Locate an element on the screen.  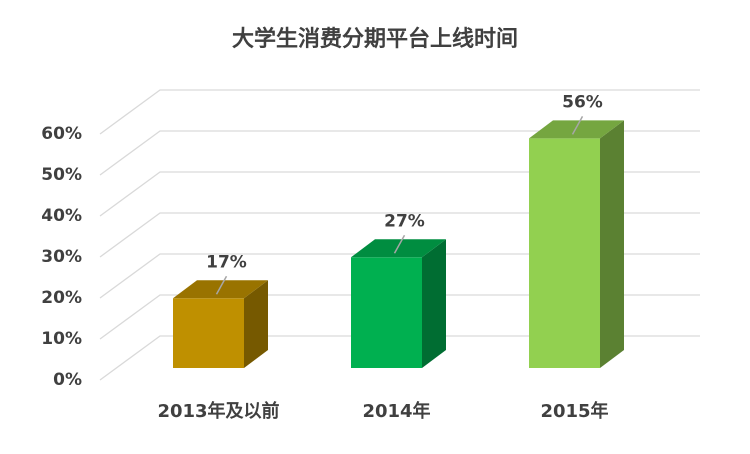
y-tick-label: 20% is located at coordinates (61, 298).